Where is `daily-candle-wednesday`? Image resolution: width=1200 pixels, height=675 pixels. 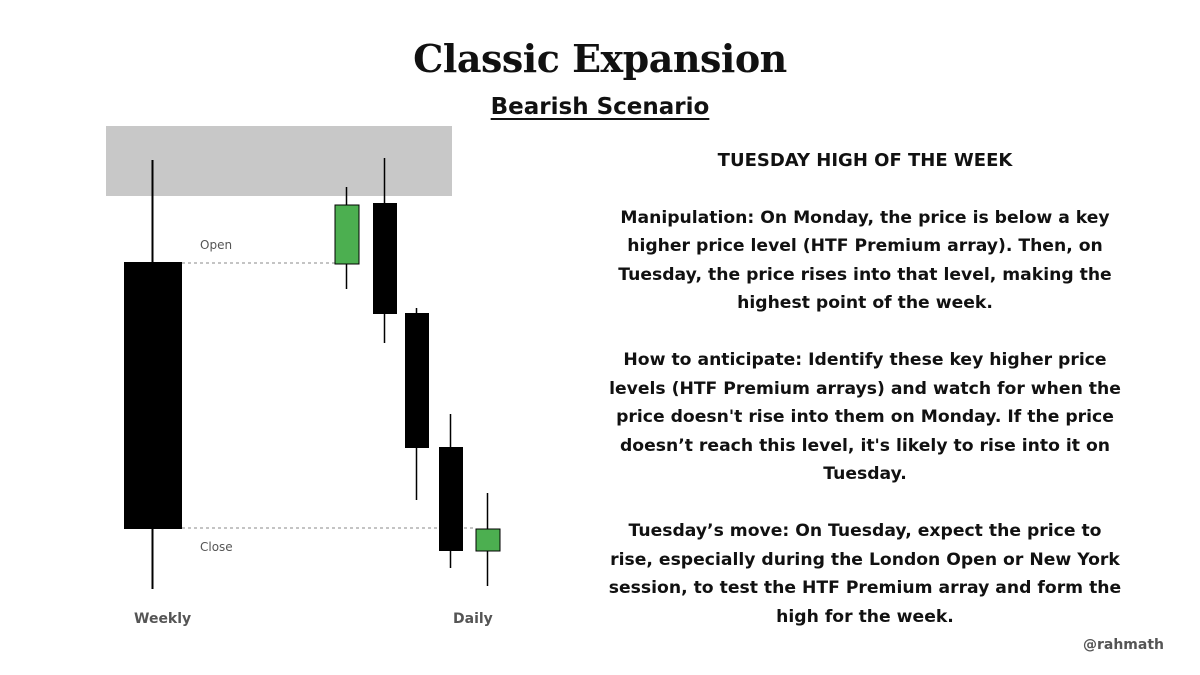 daily-candle-wednesday is located at coordinates (417, 404).